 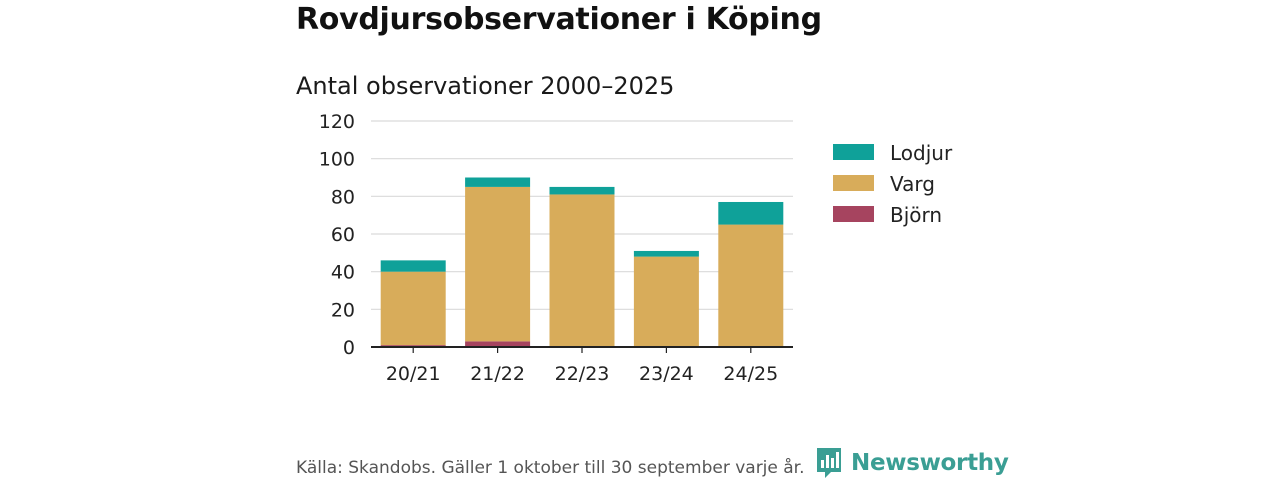 I want to click on newsworthy-logo-icon, so click(x=829, y=463).